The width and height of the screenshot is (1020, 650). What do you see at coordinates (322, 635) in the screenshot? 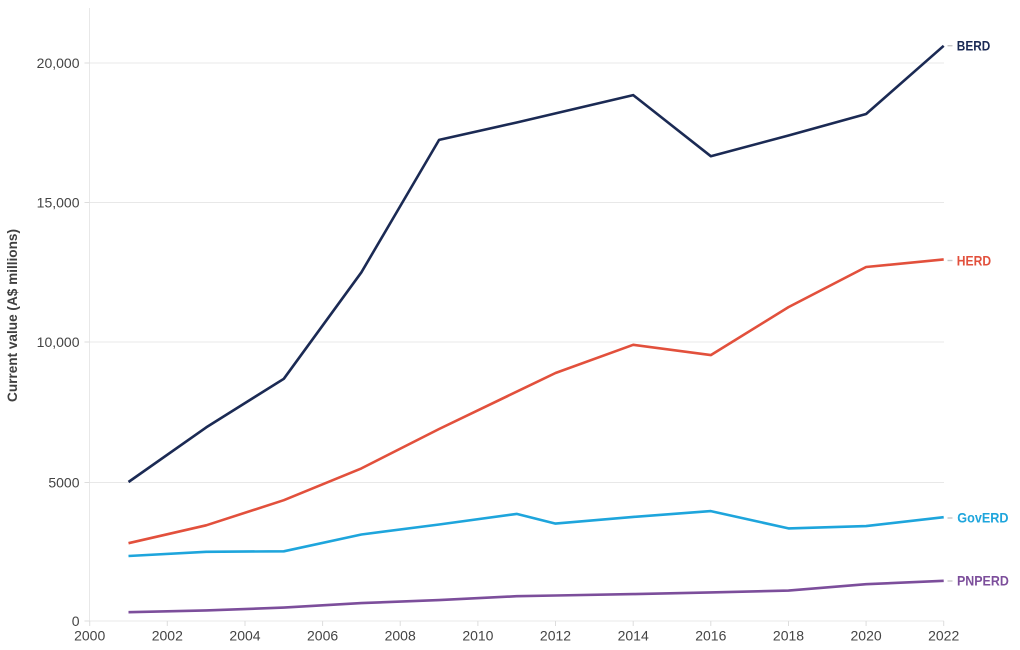
I see `svg-text: 2006` at bounding box center [322, 635].